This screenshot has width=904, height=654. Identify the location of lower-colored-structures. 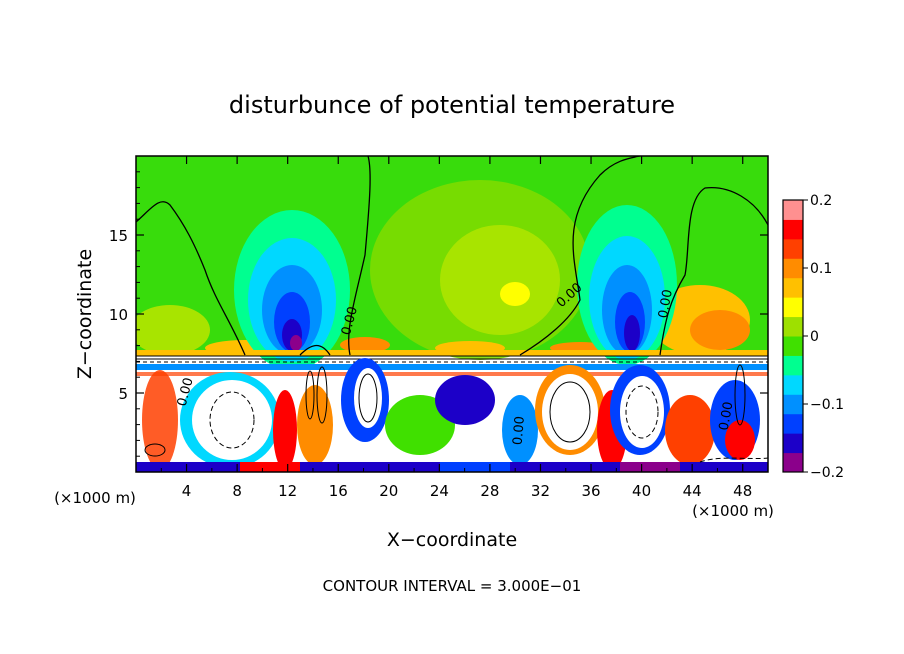
(452, 415).